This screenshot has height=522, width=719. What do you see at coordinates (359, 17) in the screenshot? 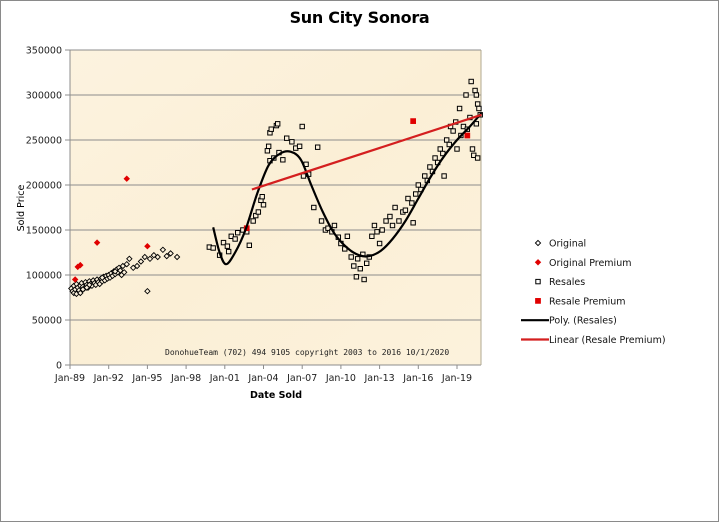
I see `chart-title: Sun City Sonora` at bounding box center [359, 17].